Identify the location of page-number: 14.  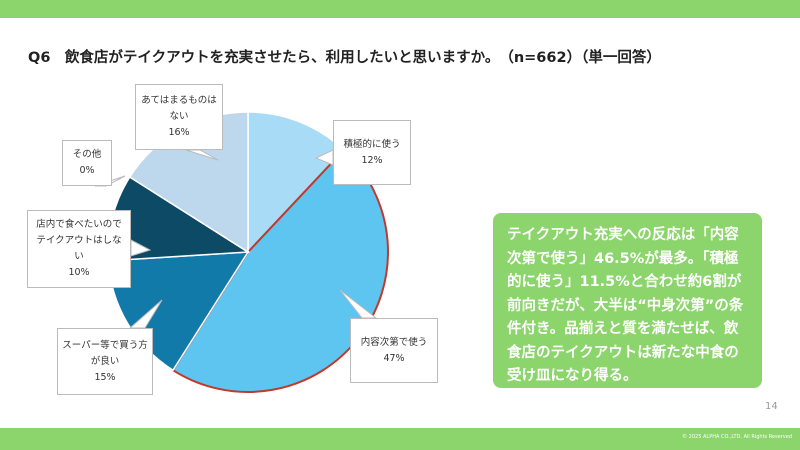
(771, 406).